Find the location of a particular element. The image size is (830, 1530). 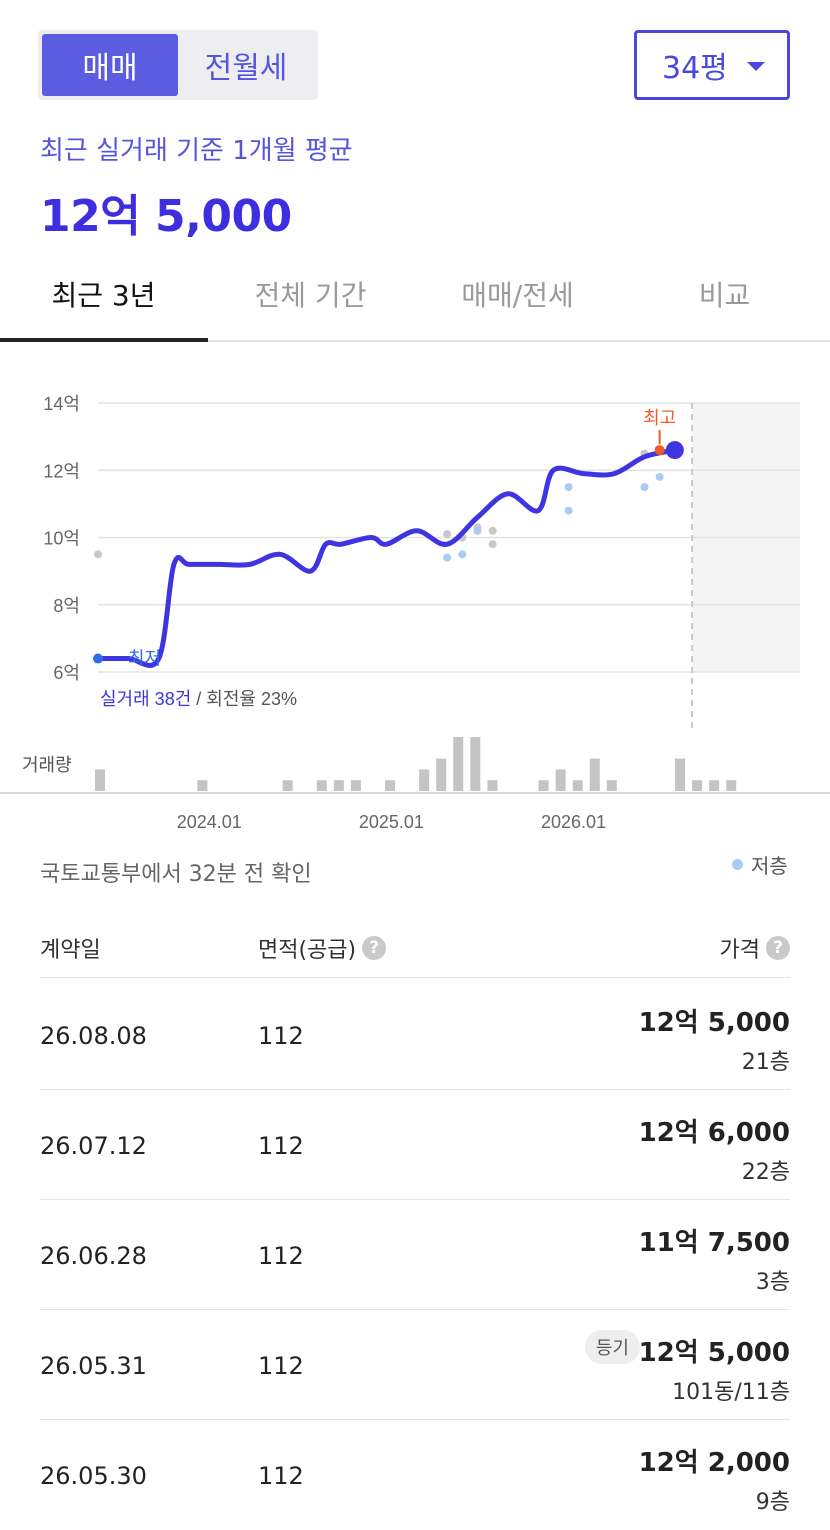

tab-recent-3-years: 최근 3년 is located at coordinates (103, 295).